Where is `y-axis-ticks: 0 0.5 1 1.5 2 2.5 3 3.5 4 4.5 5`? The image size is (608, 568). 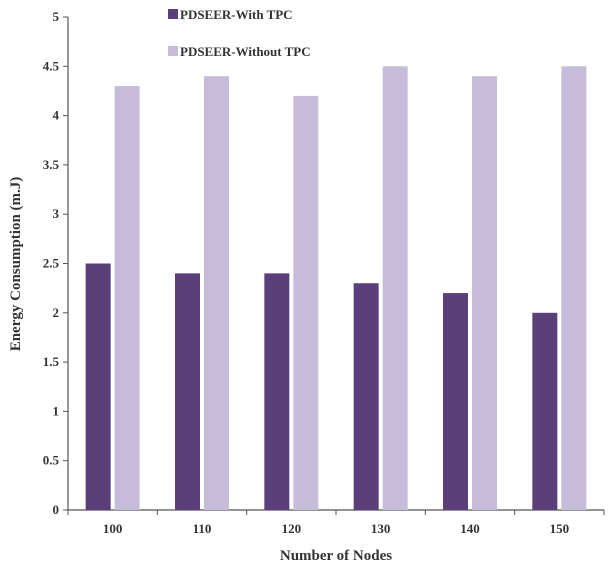 y-axis-ticks: 0 0.5 1 1.5 2 2.5 3 3.5 4 4.5 5 is located at coordinates (55, 263).